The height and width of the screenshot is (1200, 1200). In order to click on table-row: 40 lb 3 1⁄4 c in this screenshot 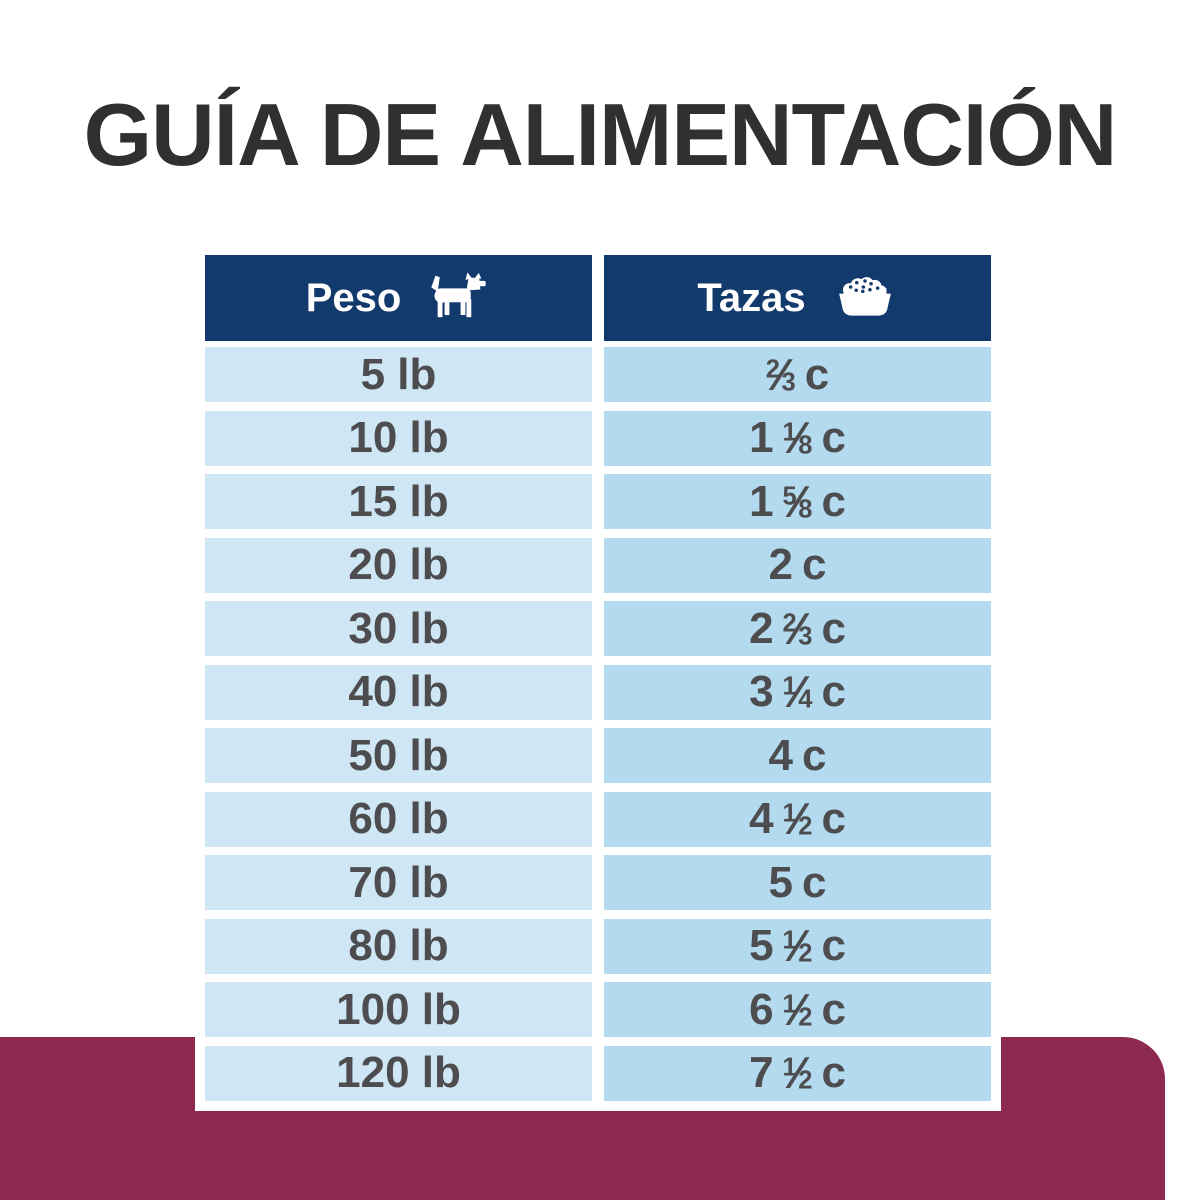, I will do `click(598, 692)`.